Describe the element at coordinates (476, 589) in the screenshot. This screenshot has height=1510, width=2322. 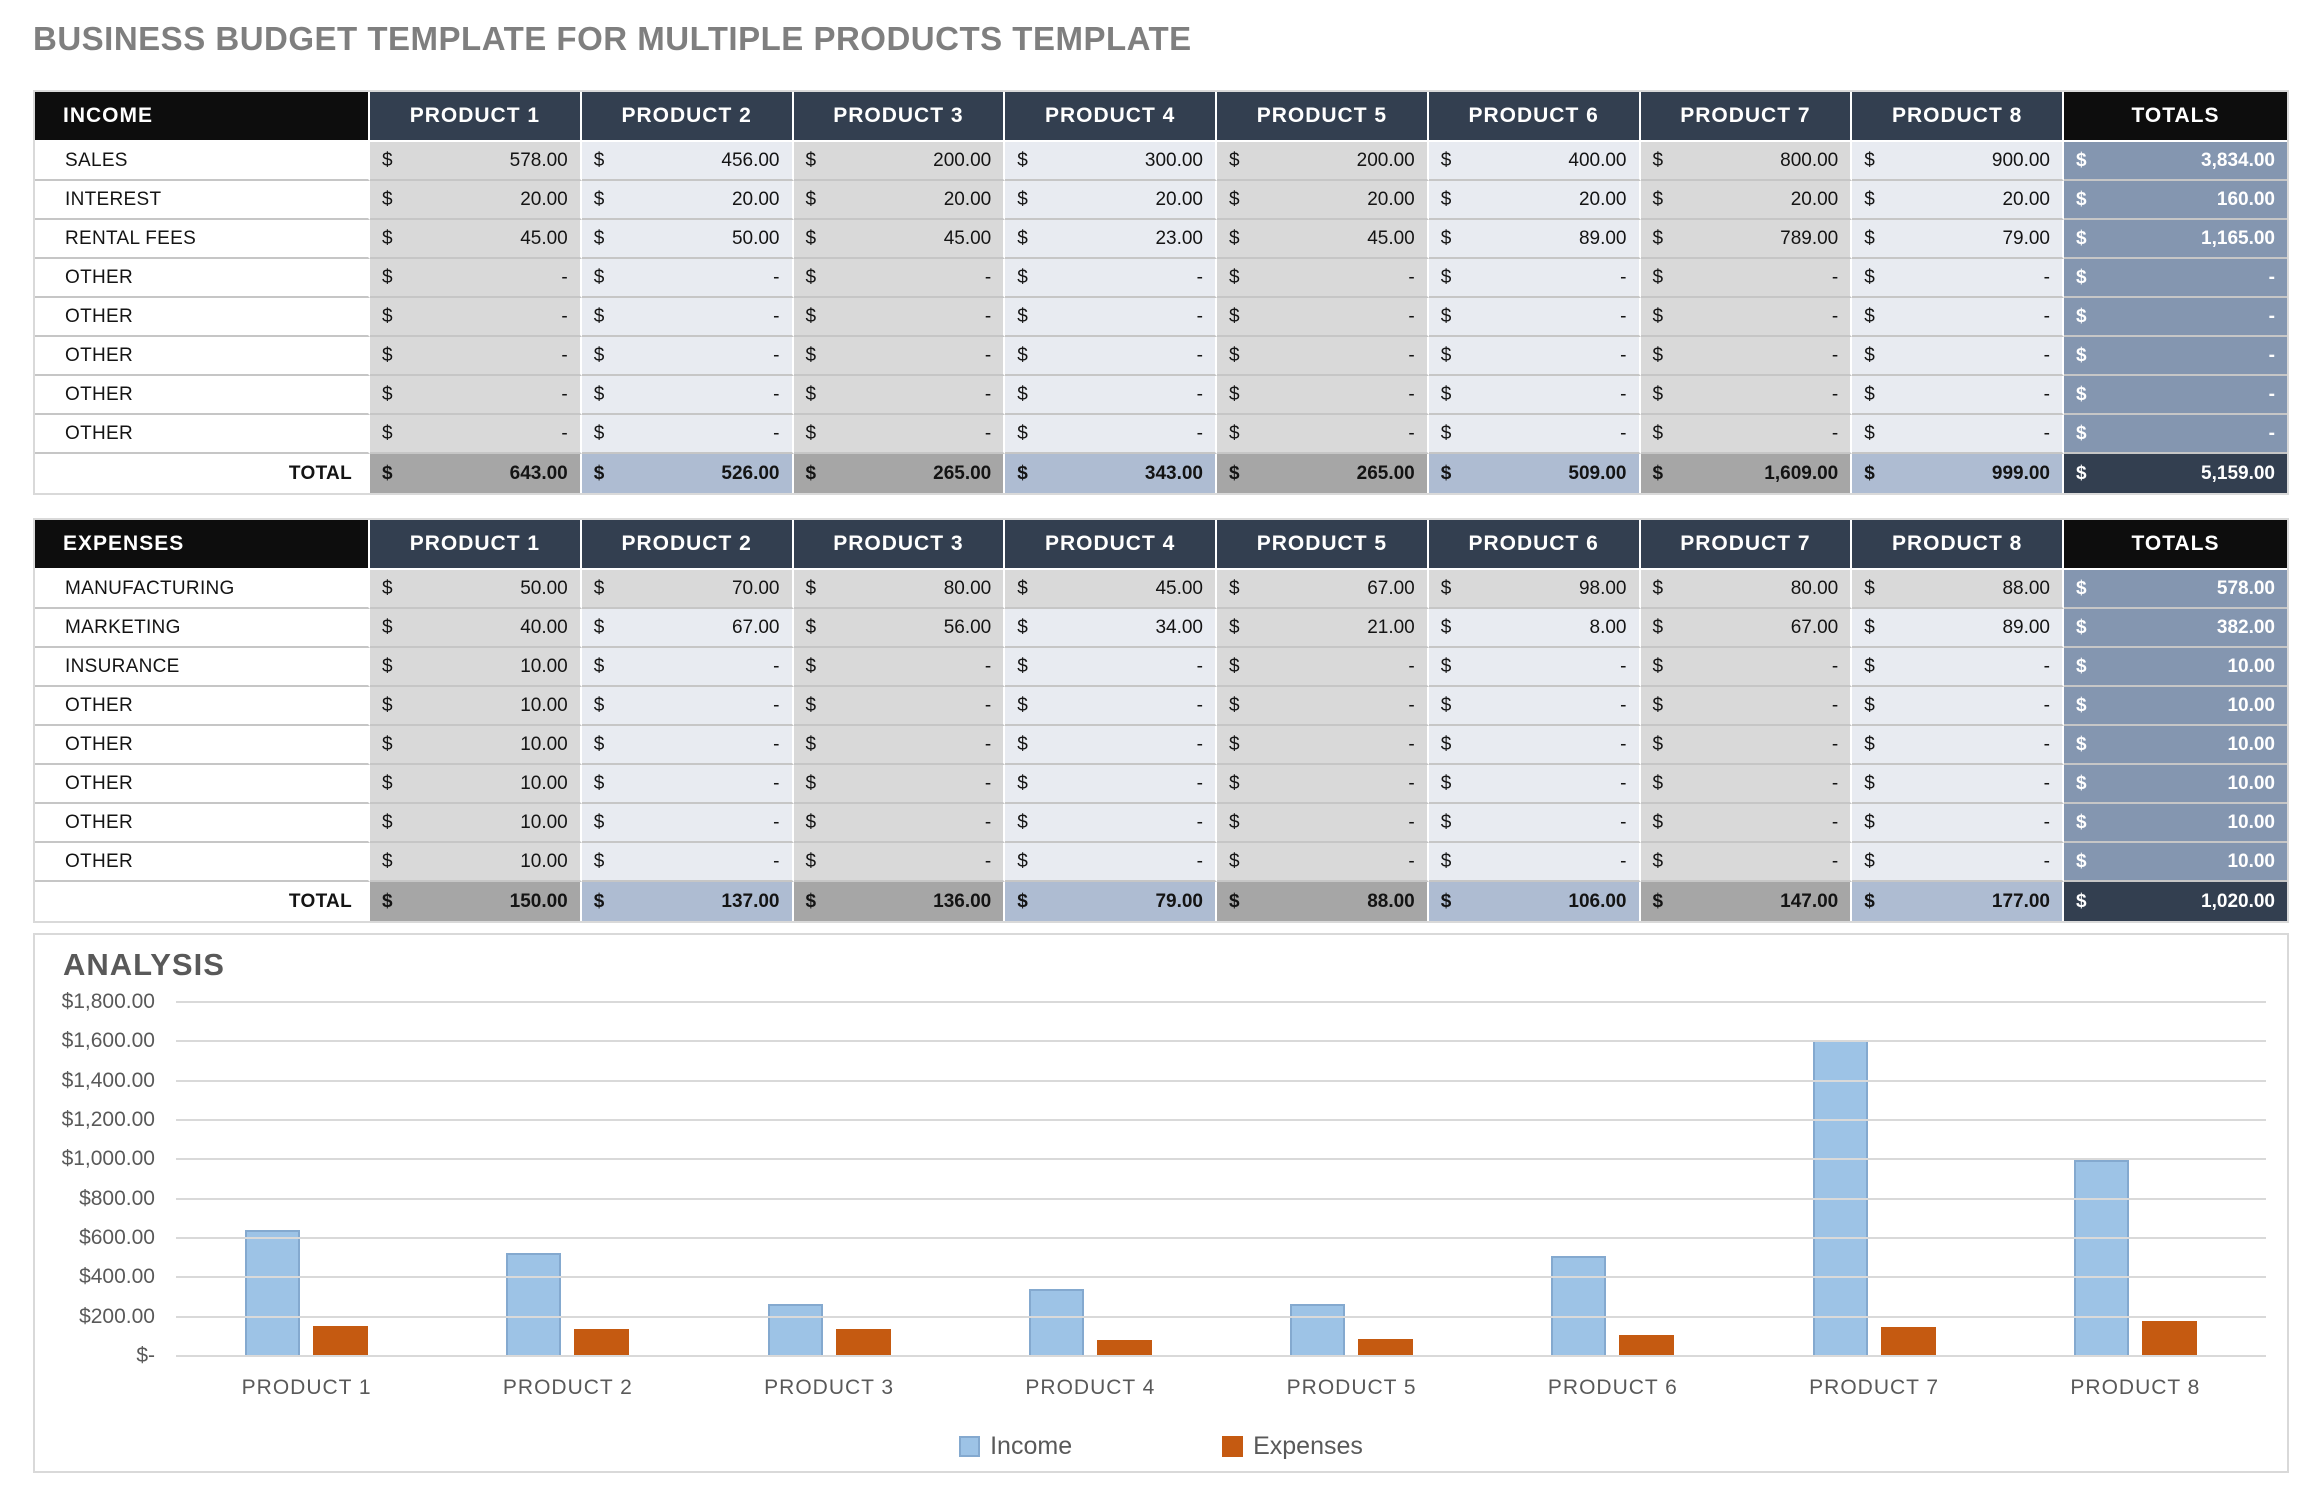
I see `expenses-cell-r0-product-1: $50.00` at that location.